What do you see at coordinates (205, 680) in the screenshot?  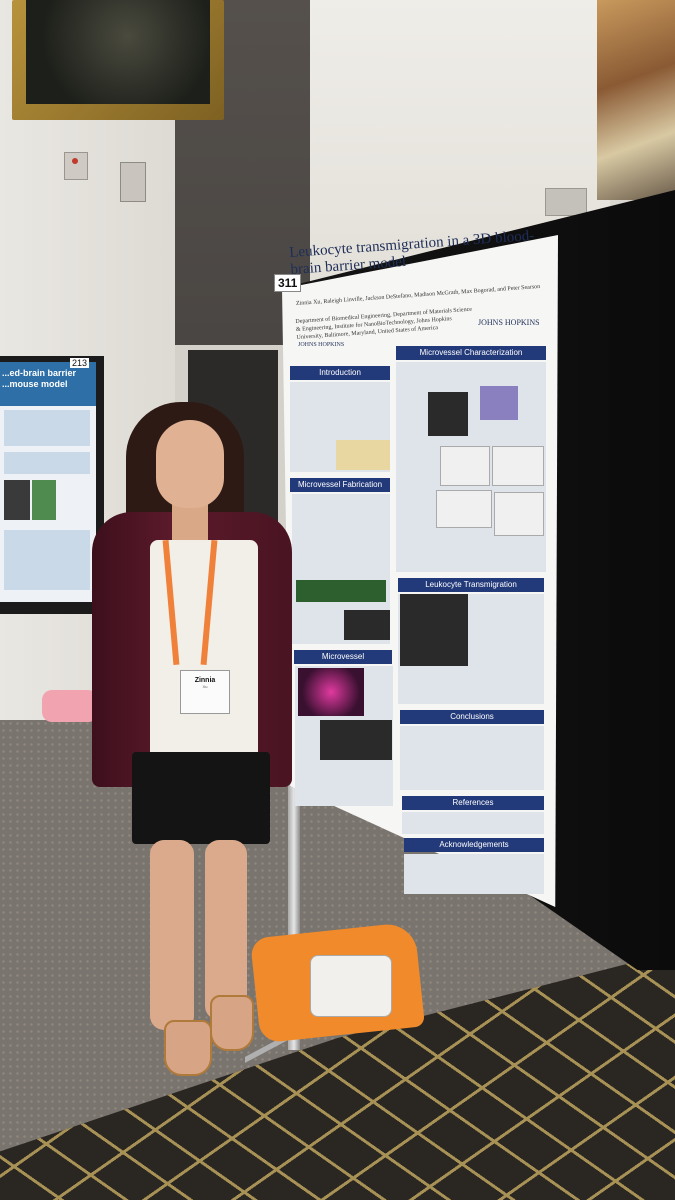 I see `badge-name: Zinnia` at bounding box center [205, 680].